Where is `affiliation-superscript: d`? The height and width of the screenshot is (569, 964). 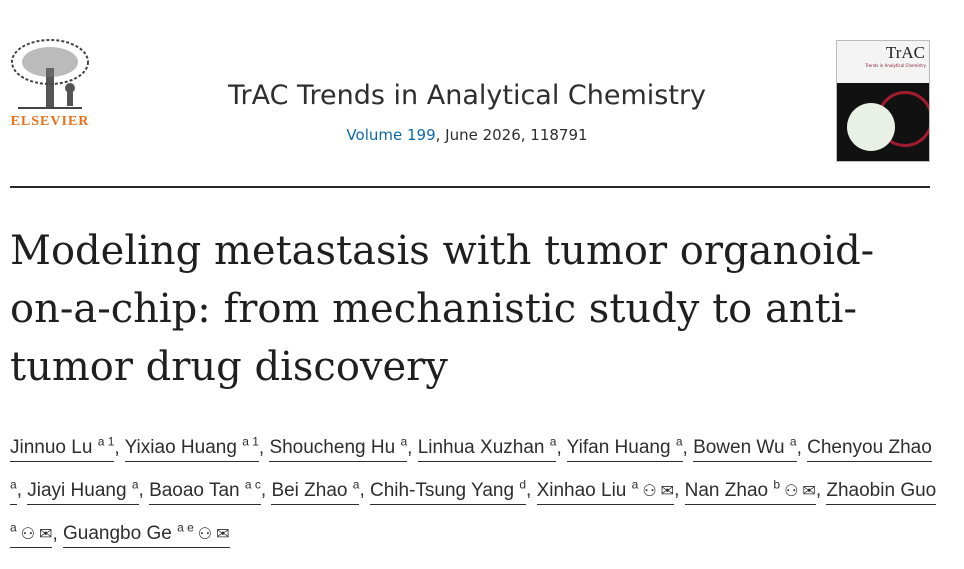 affiliation-superscript: d is located at coordinates (522, 484).